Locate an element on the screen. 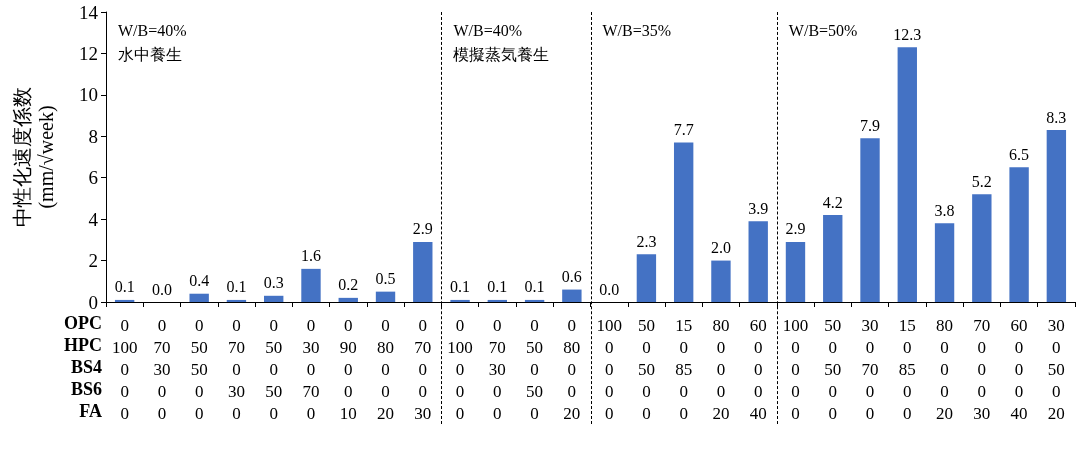 The width and height of the screenshot is (1083, 452). text: BS4 is located at coordinates (86, 367).